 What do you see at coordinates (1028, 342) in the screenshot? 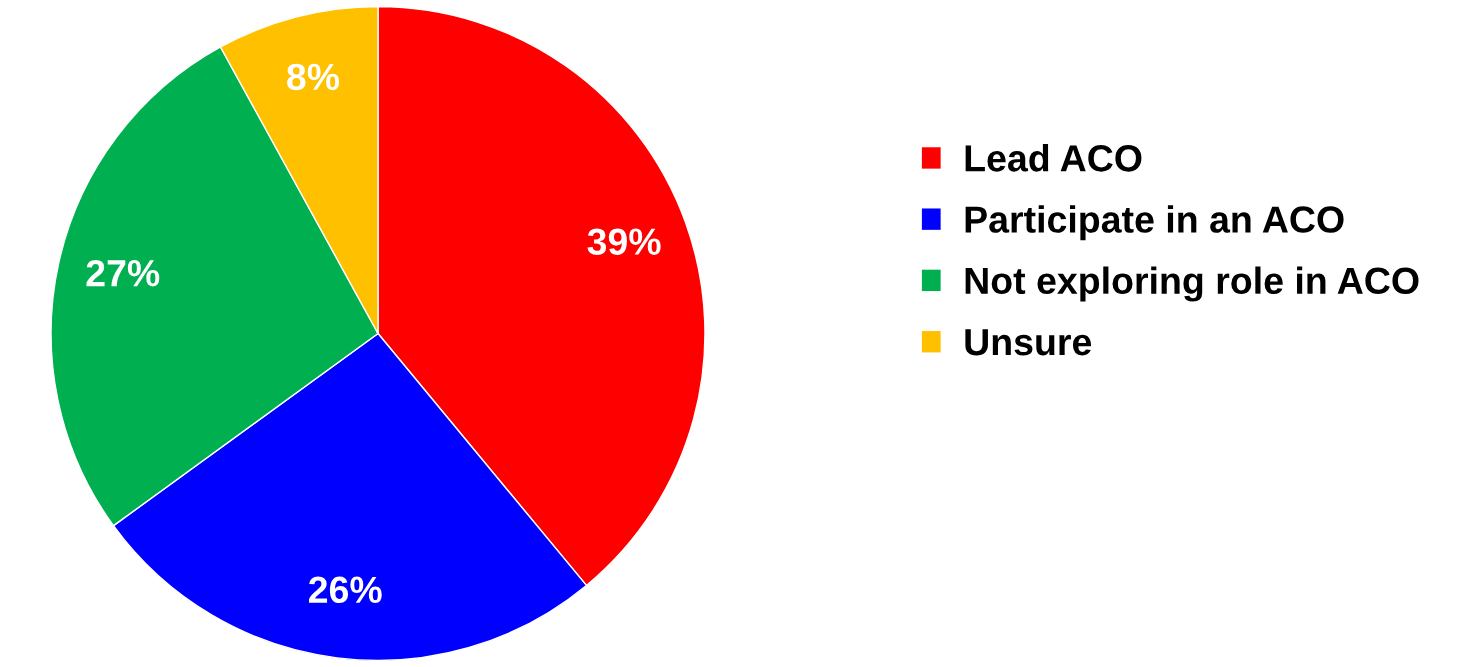
I see `legend-label: Unsure` at bounding box center [1028, 342].